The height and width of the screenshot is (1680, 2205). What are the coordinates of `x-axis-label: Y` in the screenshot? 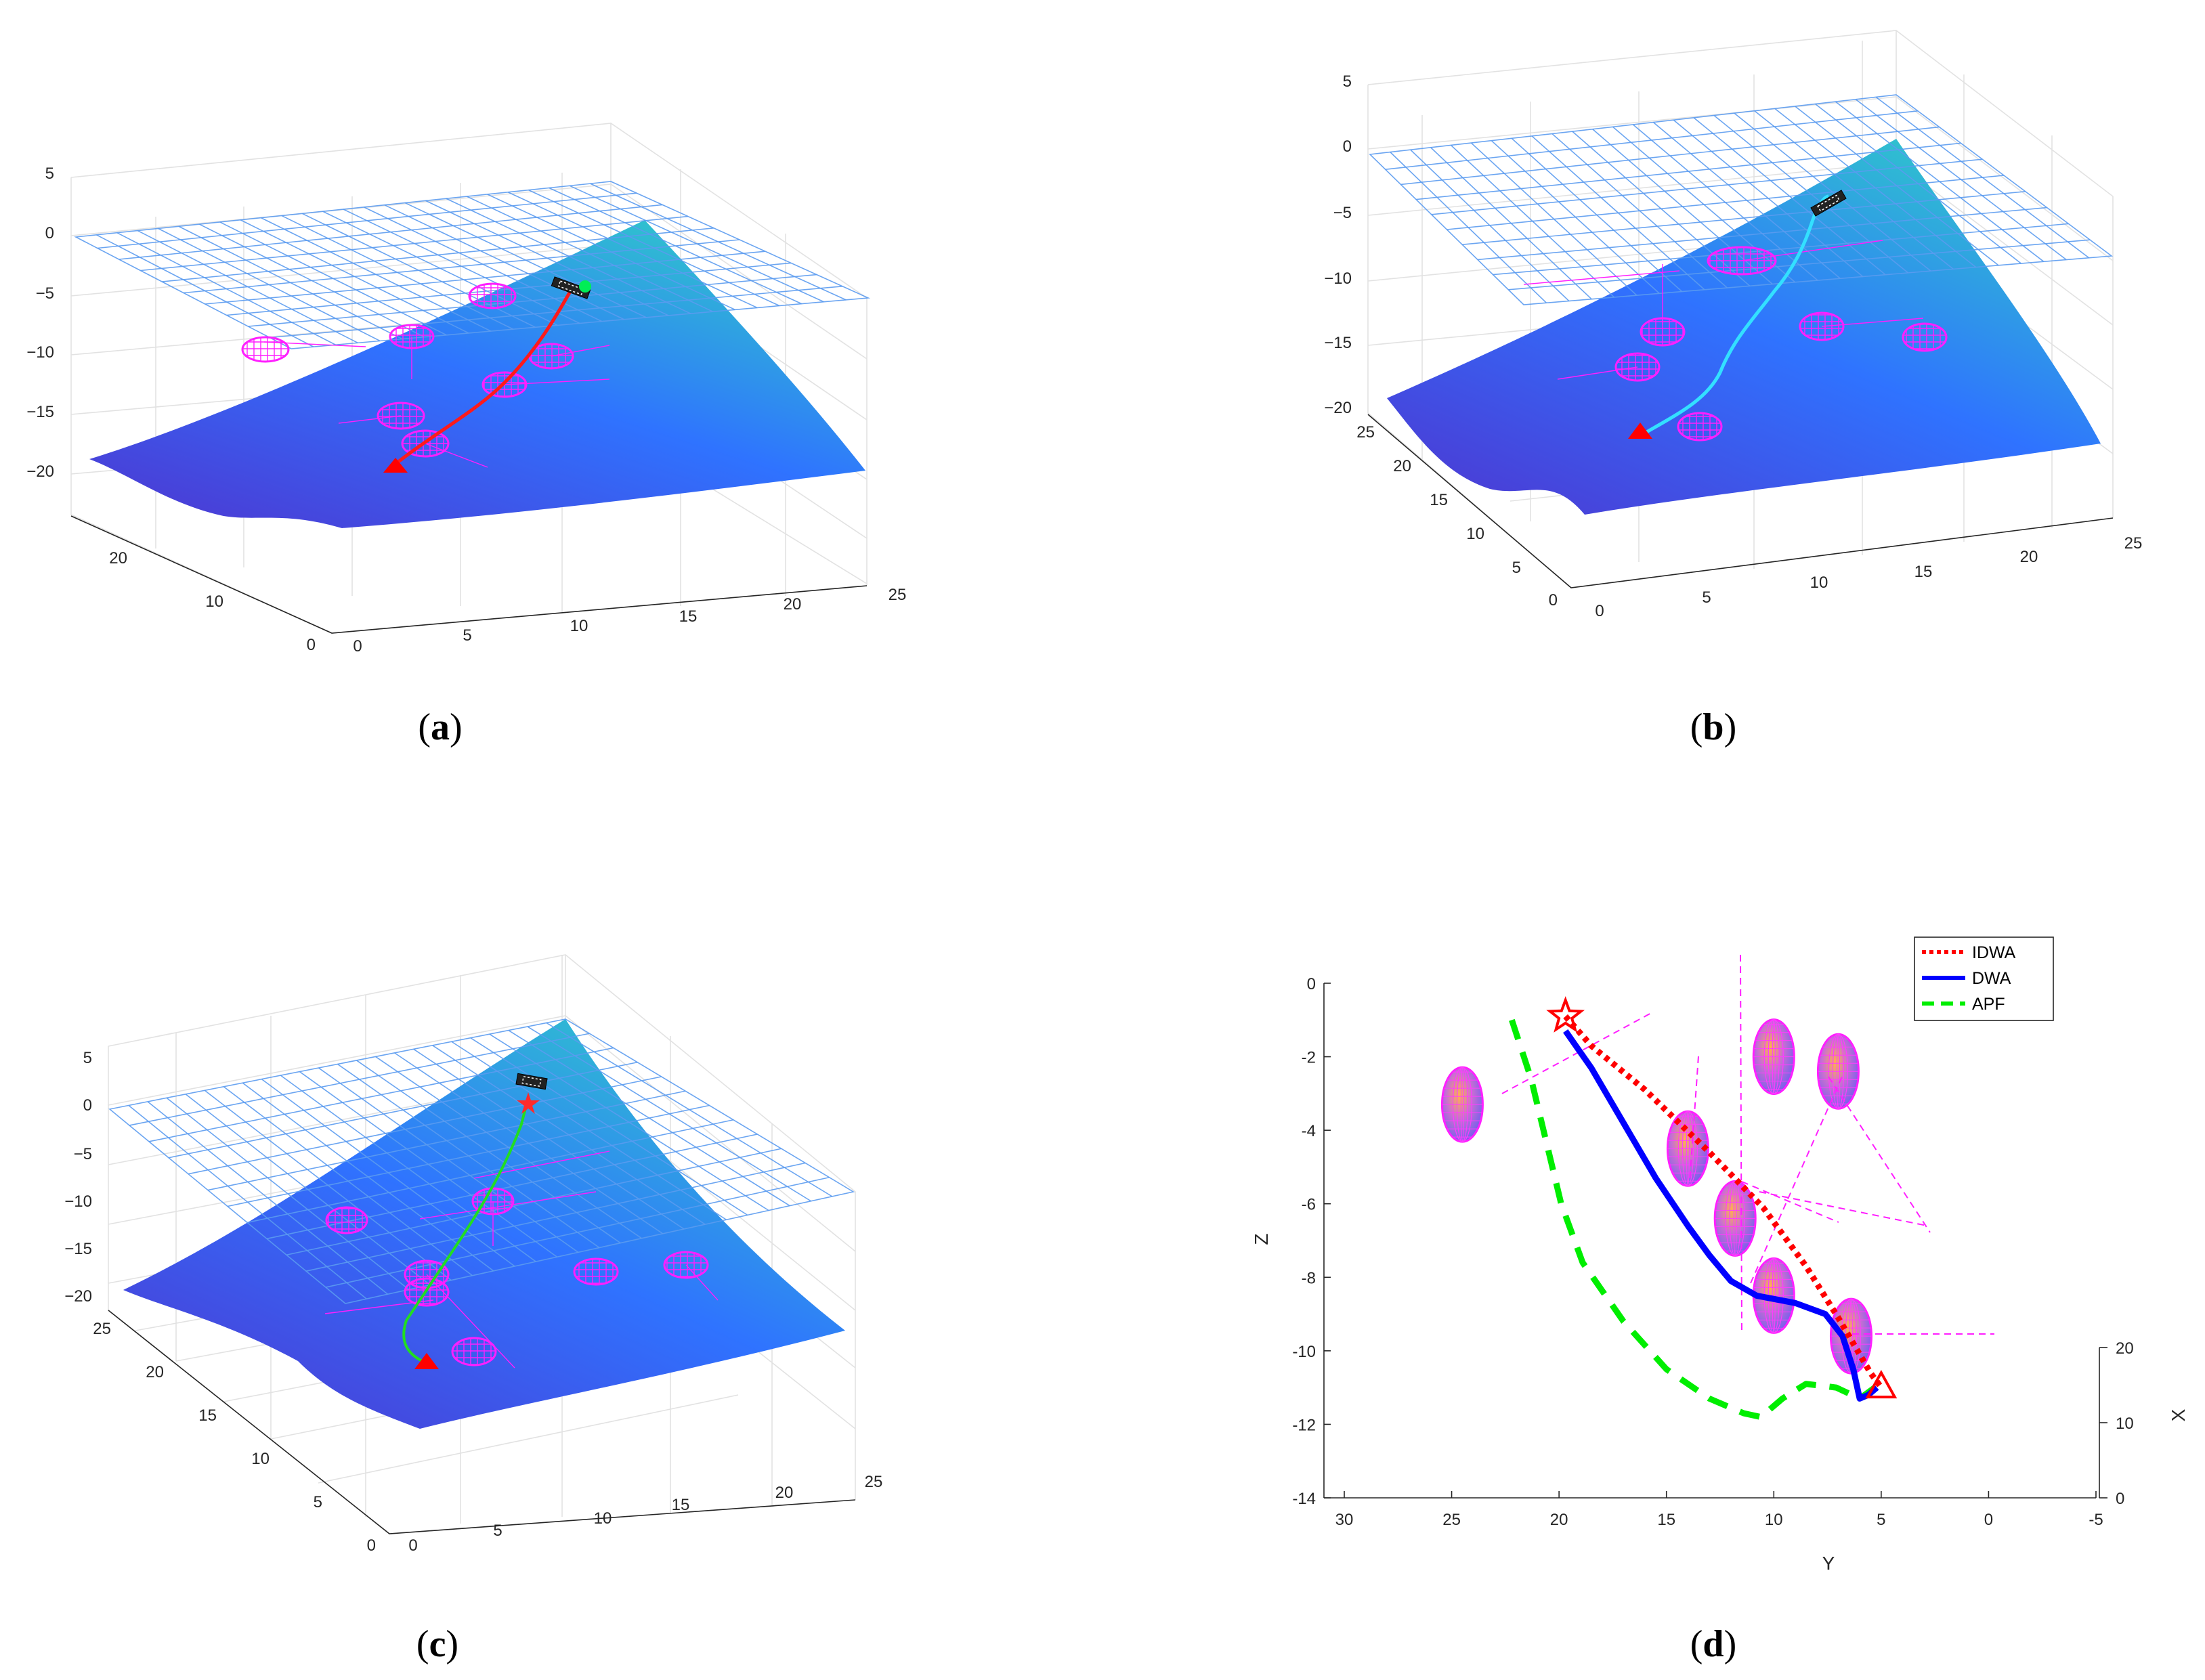 It's located at (1828, 1563).